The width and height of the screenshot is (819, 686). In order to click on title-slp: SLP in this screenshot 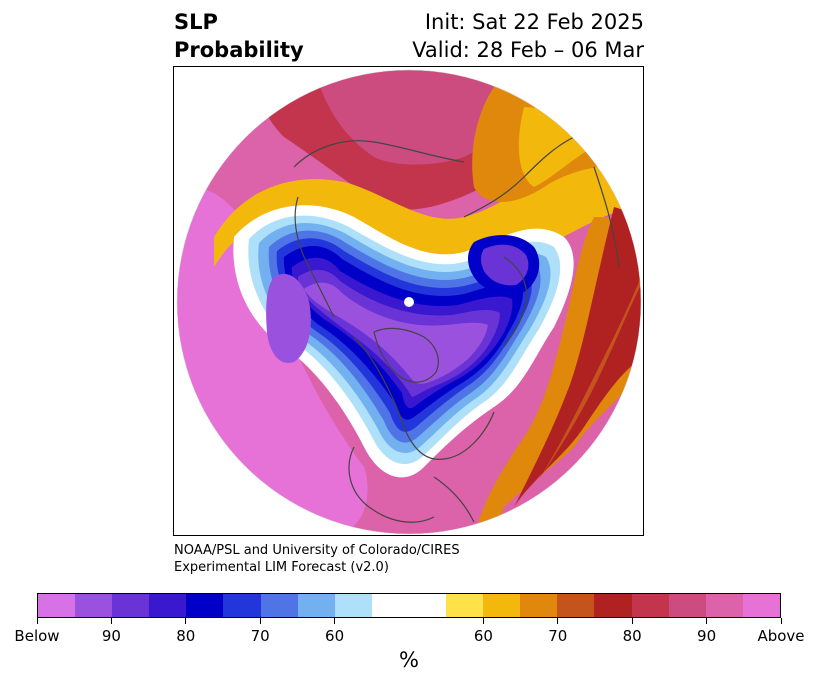, I will do `click(196, 22)`.